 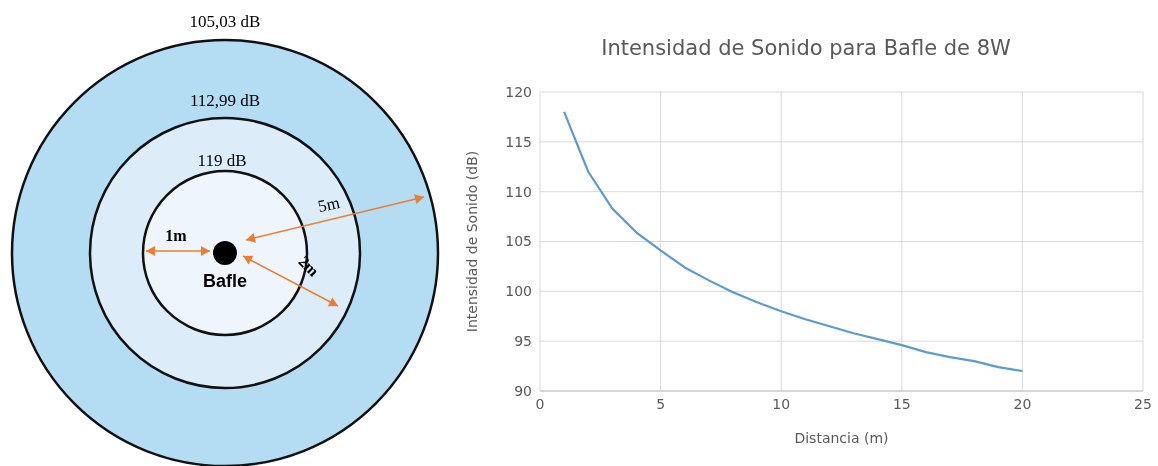 What do you see at coordinates (523, 390) in the screenshot?
I see `y-tick-label: 90` at bounding box center [523, 390].